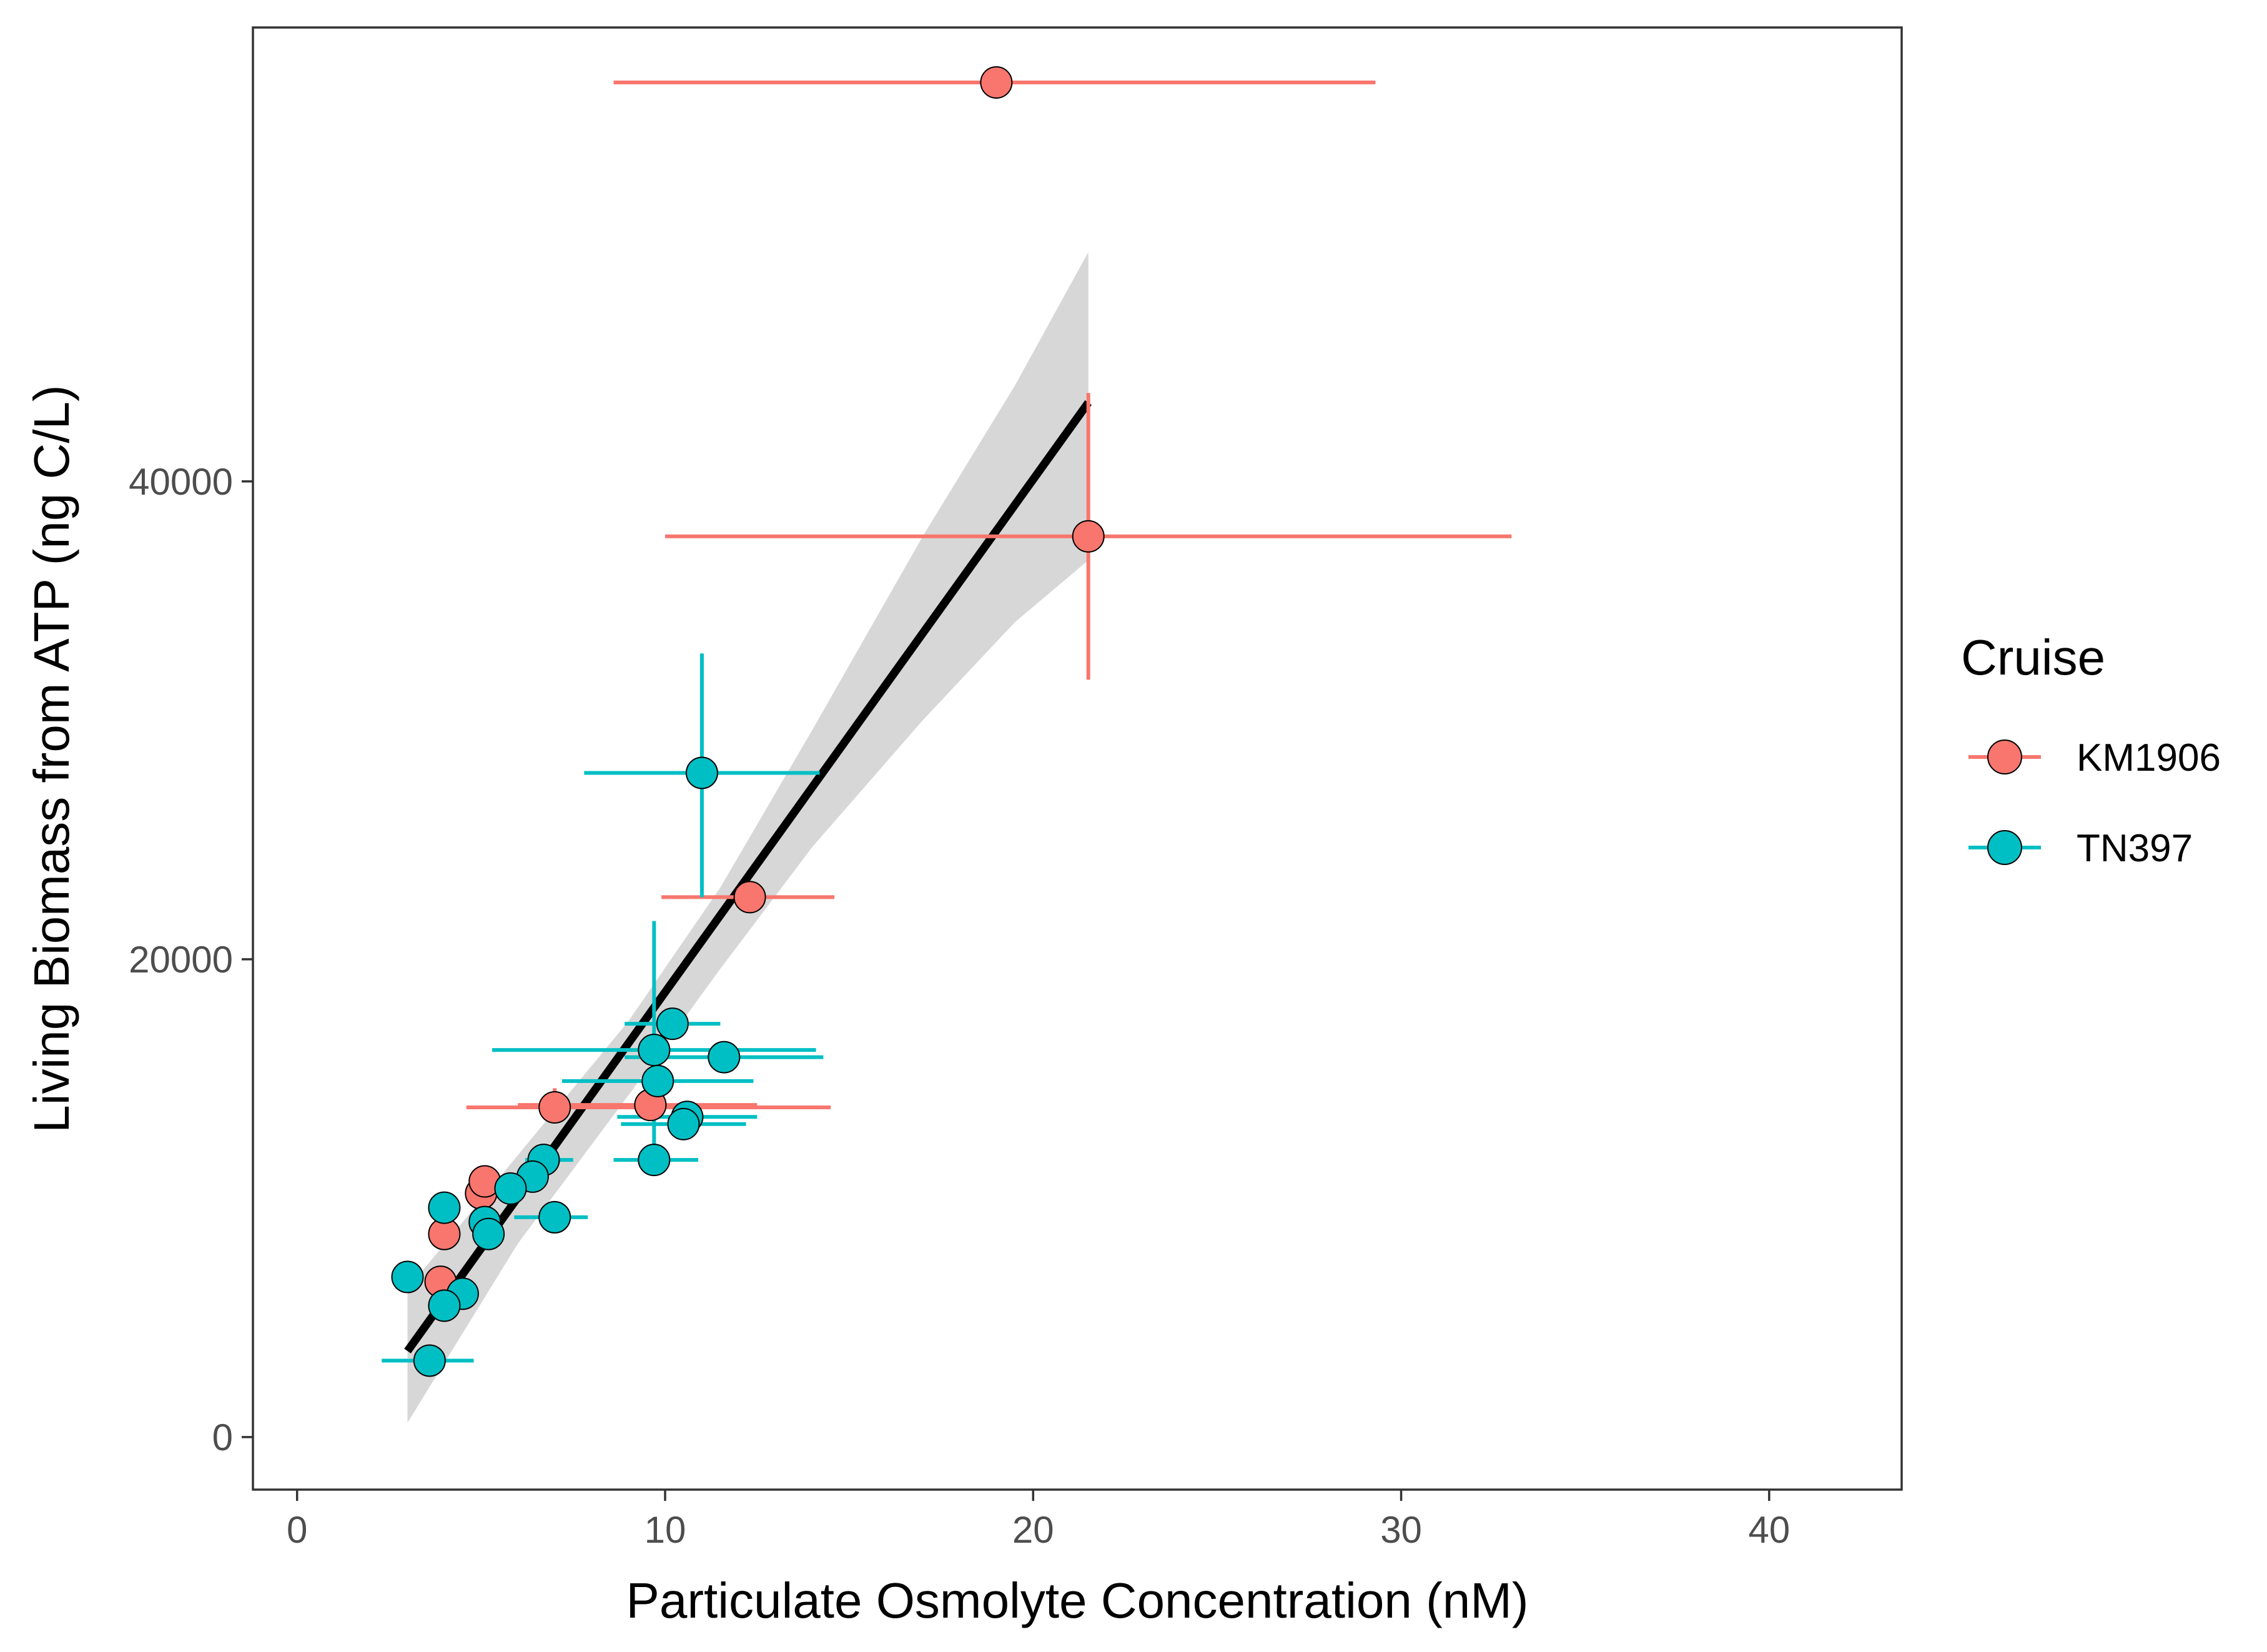 This screenshot has width=2267, height=1652. What do you see at coordinates (51, 758) in the screenshot?
I see `y-axis-title: Living Biomass from ATP (ng C/L)` at bounding box center [51, 758].